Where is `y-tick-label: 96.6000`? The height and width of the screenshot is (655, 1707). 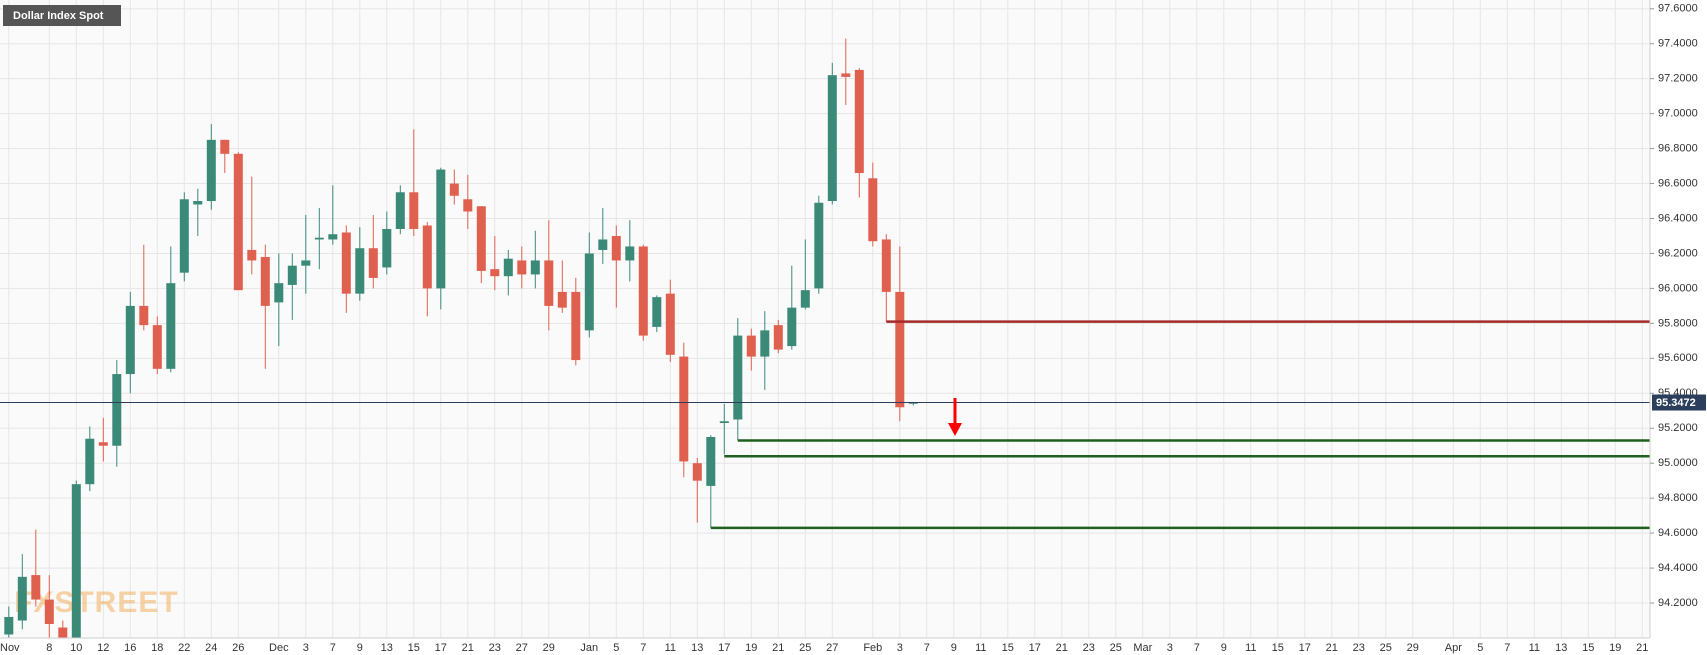
y-tick-label: 96.6000 is located at coordinates (1678, 183).